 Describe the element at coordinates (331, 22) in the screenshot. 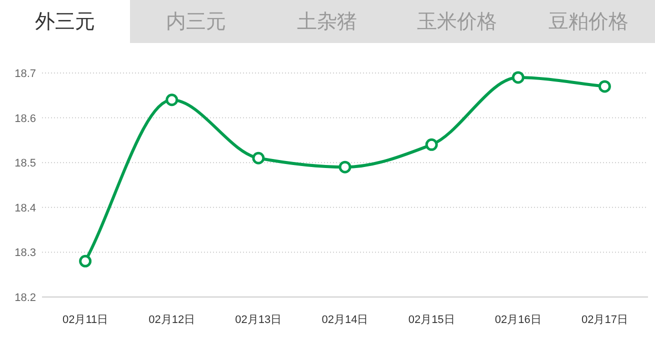

I see `tabs: 外三元 内三元 土杂猪 玉米价格 豆粕价格` at that location.